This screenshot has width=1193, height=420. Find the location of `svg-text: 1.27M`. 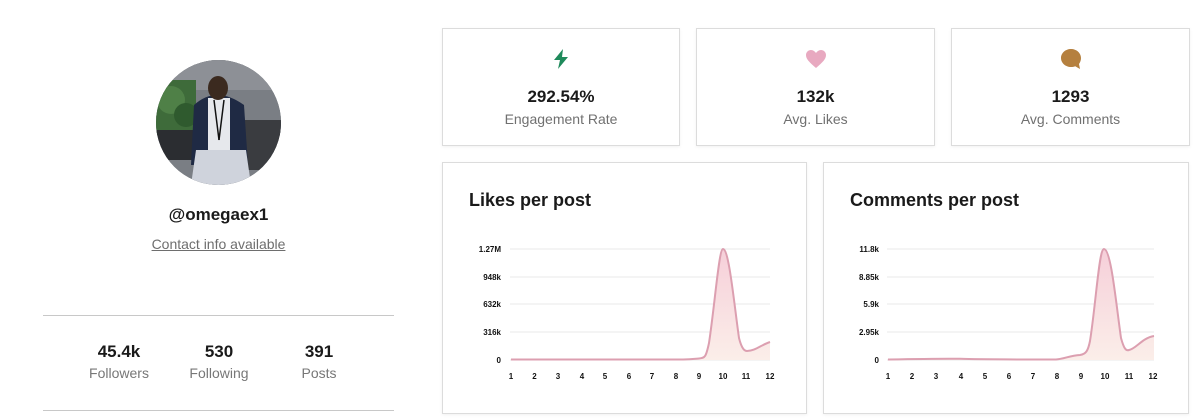

svg-text: 1.27M is located at coordinates (490, 249).